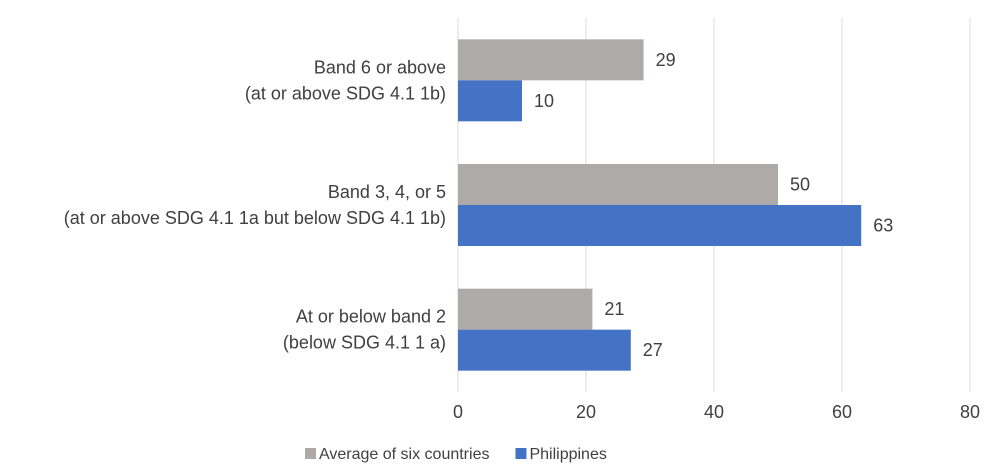 This screenshot has width=985, height=466. Describe the element at coordinates (371, 317) in the screenshot. I see `category-label-line1: At or below band 2` at that location.